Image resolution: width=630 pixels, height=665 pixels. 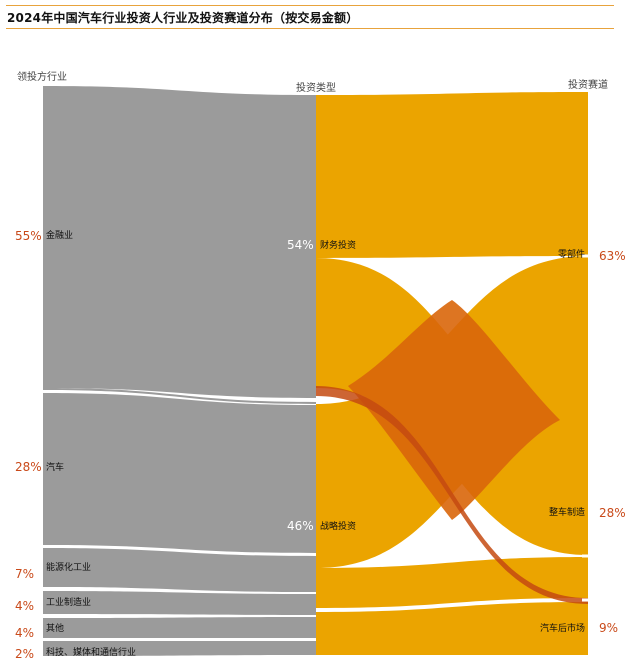 I want to click on node-label-parts: 零部件, so click(x=571, y=254).